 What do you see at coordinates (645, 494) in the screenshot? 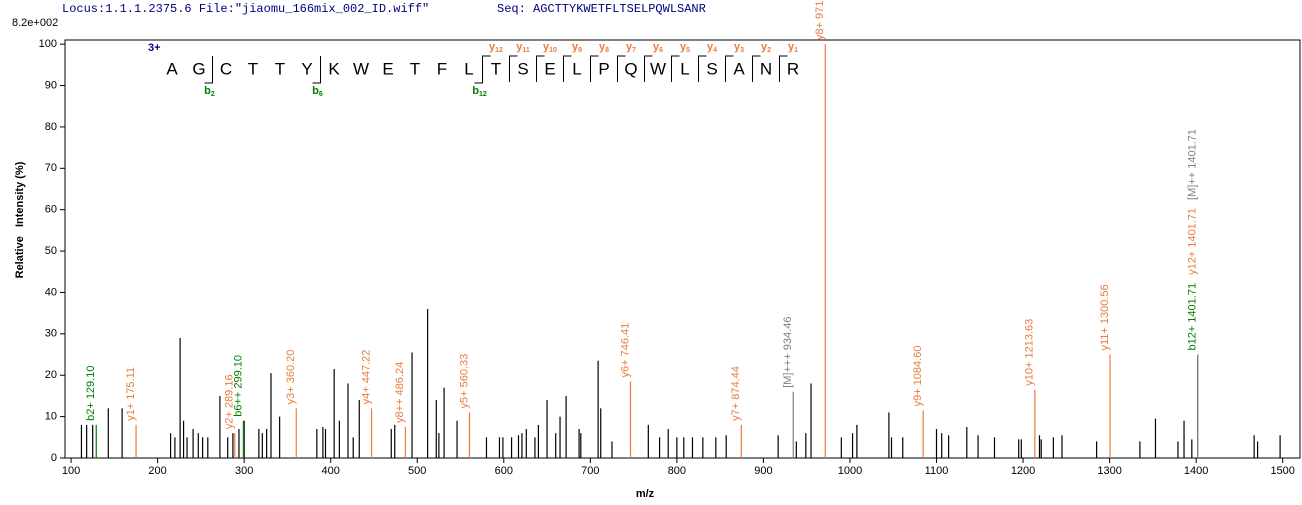
I see `x-axis-label: m/z` at bounding box center [645, 494].